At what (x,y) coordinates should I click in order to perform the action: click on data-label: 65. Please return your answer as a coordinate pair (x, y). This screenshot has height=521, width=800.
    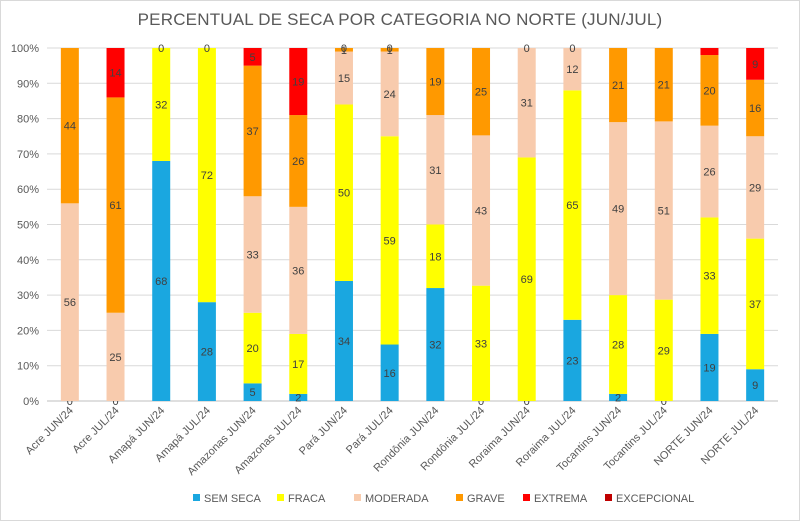
    Looking at the image, I should click on (572, 206).